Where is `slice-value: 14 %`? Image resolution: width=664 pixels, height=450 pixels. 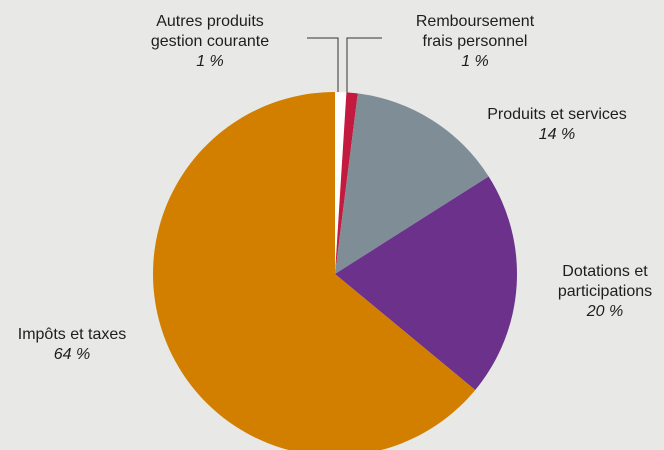 slice-value: 14 % is located at coordinates (557, 134).